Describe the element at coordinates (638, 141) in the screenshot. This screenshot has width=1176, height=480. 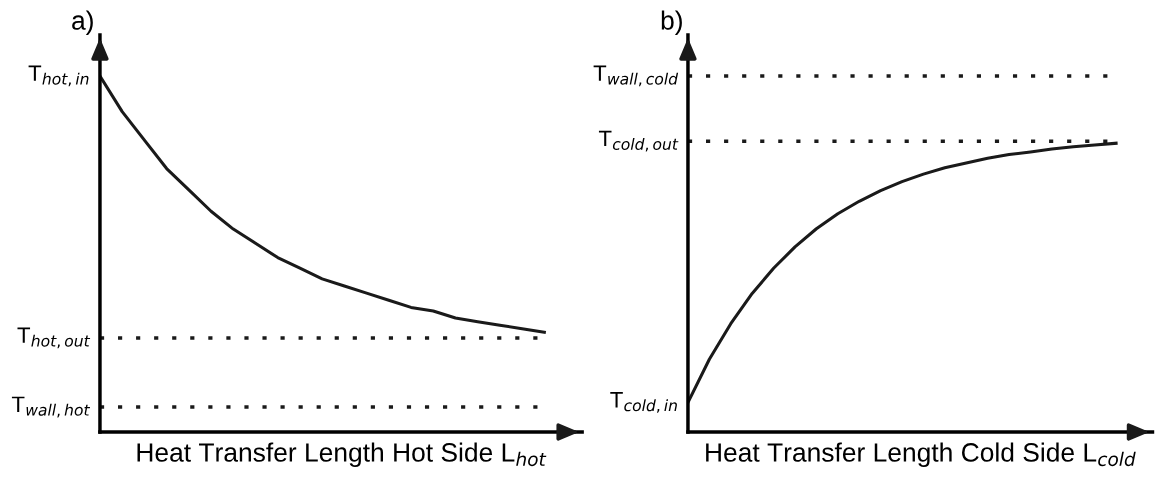
I see `ref-line-label: T$_{cold,out}$` at that location.